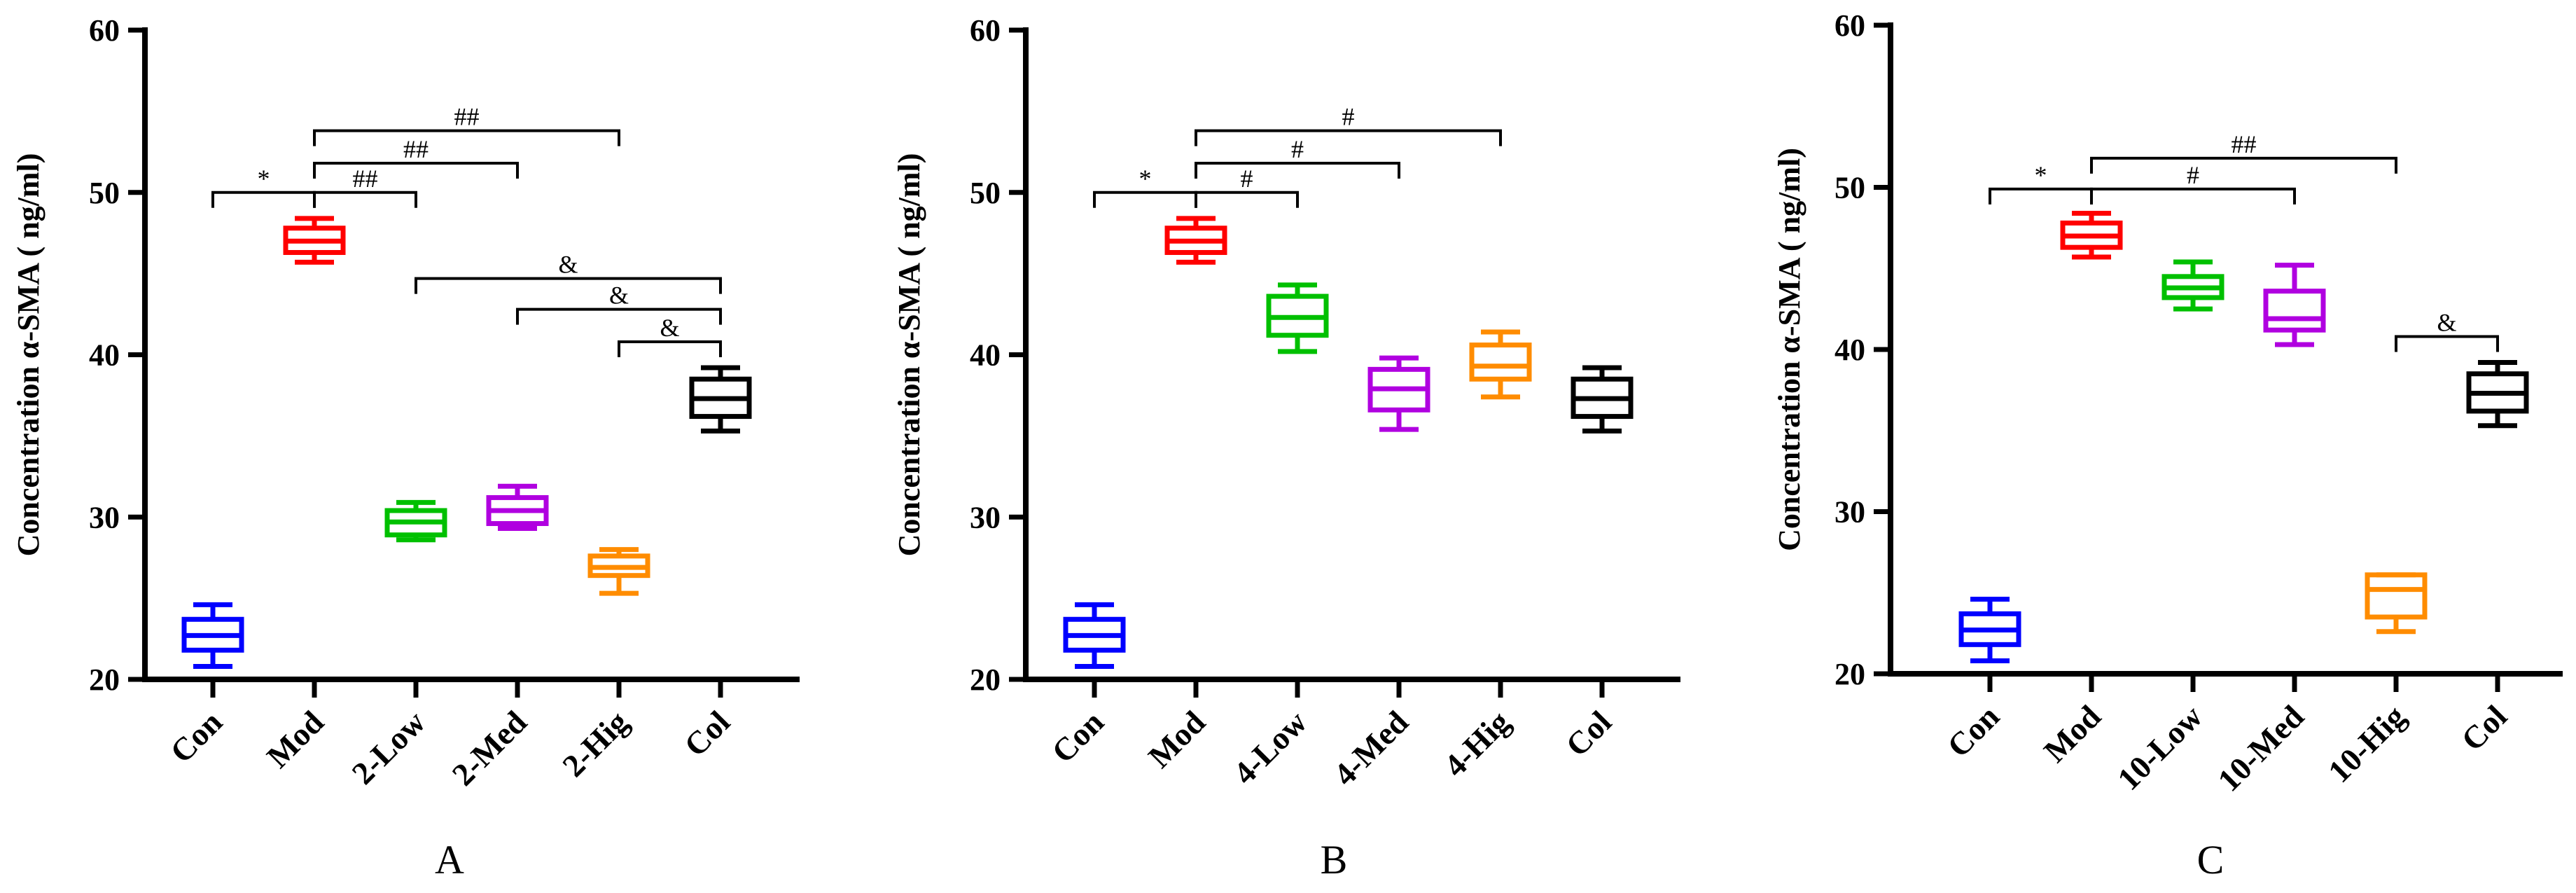 The width and height of the screenshot is (2576, 893). Describe the element at coordinates (1270, 748) in the screenshot. I see `x-category-label: 4-Low` at that location.